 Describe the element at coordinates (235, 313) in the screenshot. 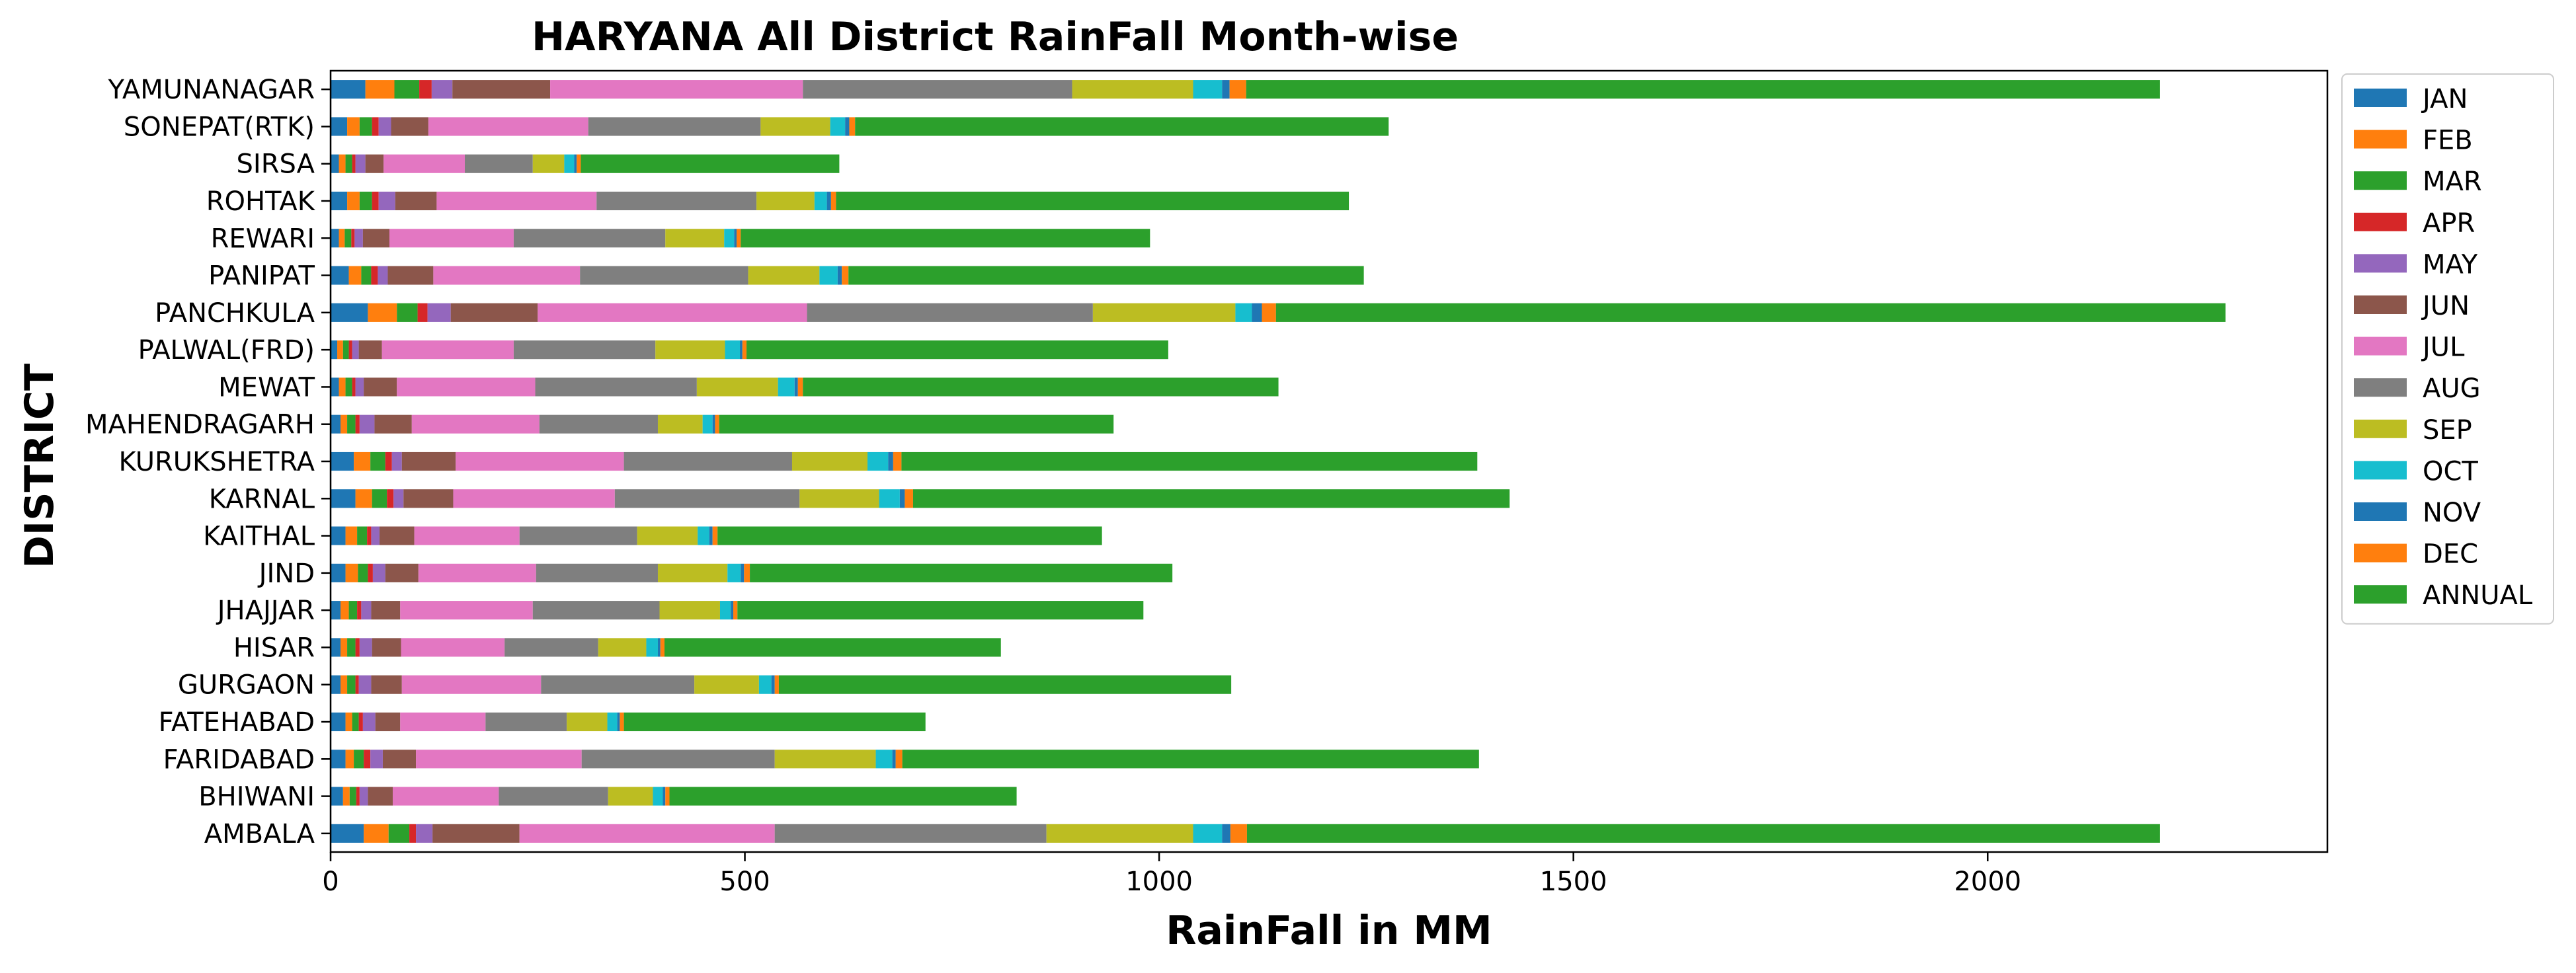

I see `y-tick-label: PANCHKULA` at that location.